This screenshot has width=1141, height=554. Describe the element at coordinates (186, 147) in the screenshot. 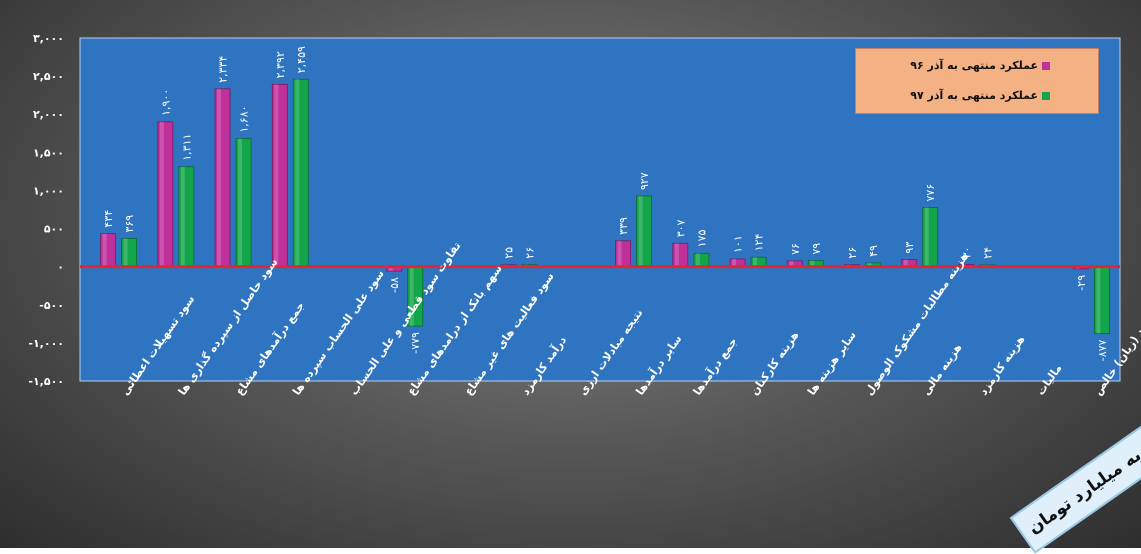

I see `data-label: ۱,۳۱۱` at that location.